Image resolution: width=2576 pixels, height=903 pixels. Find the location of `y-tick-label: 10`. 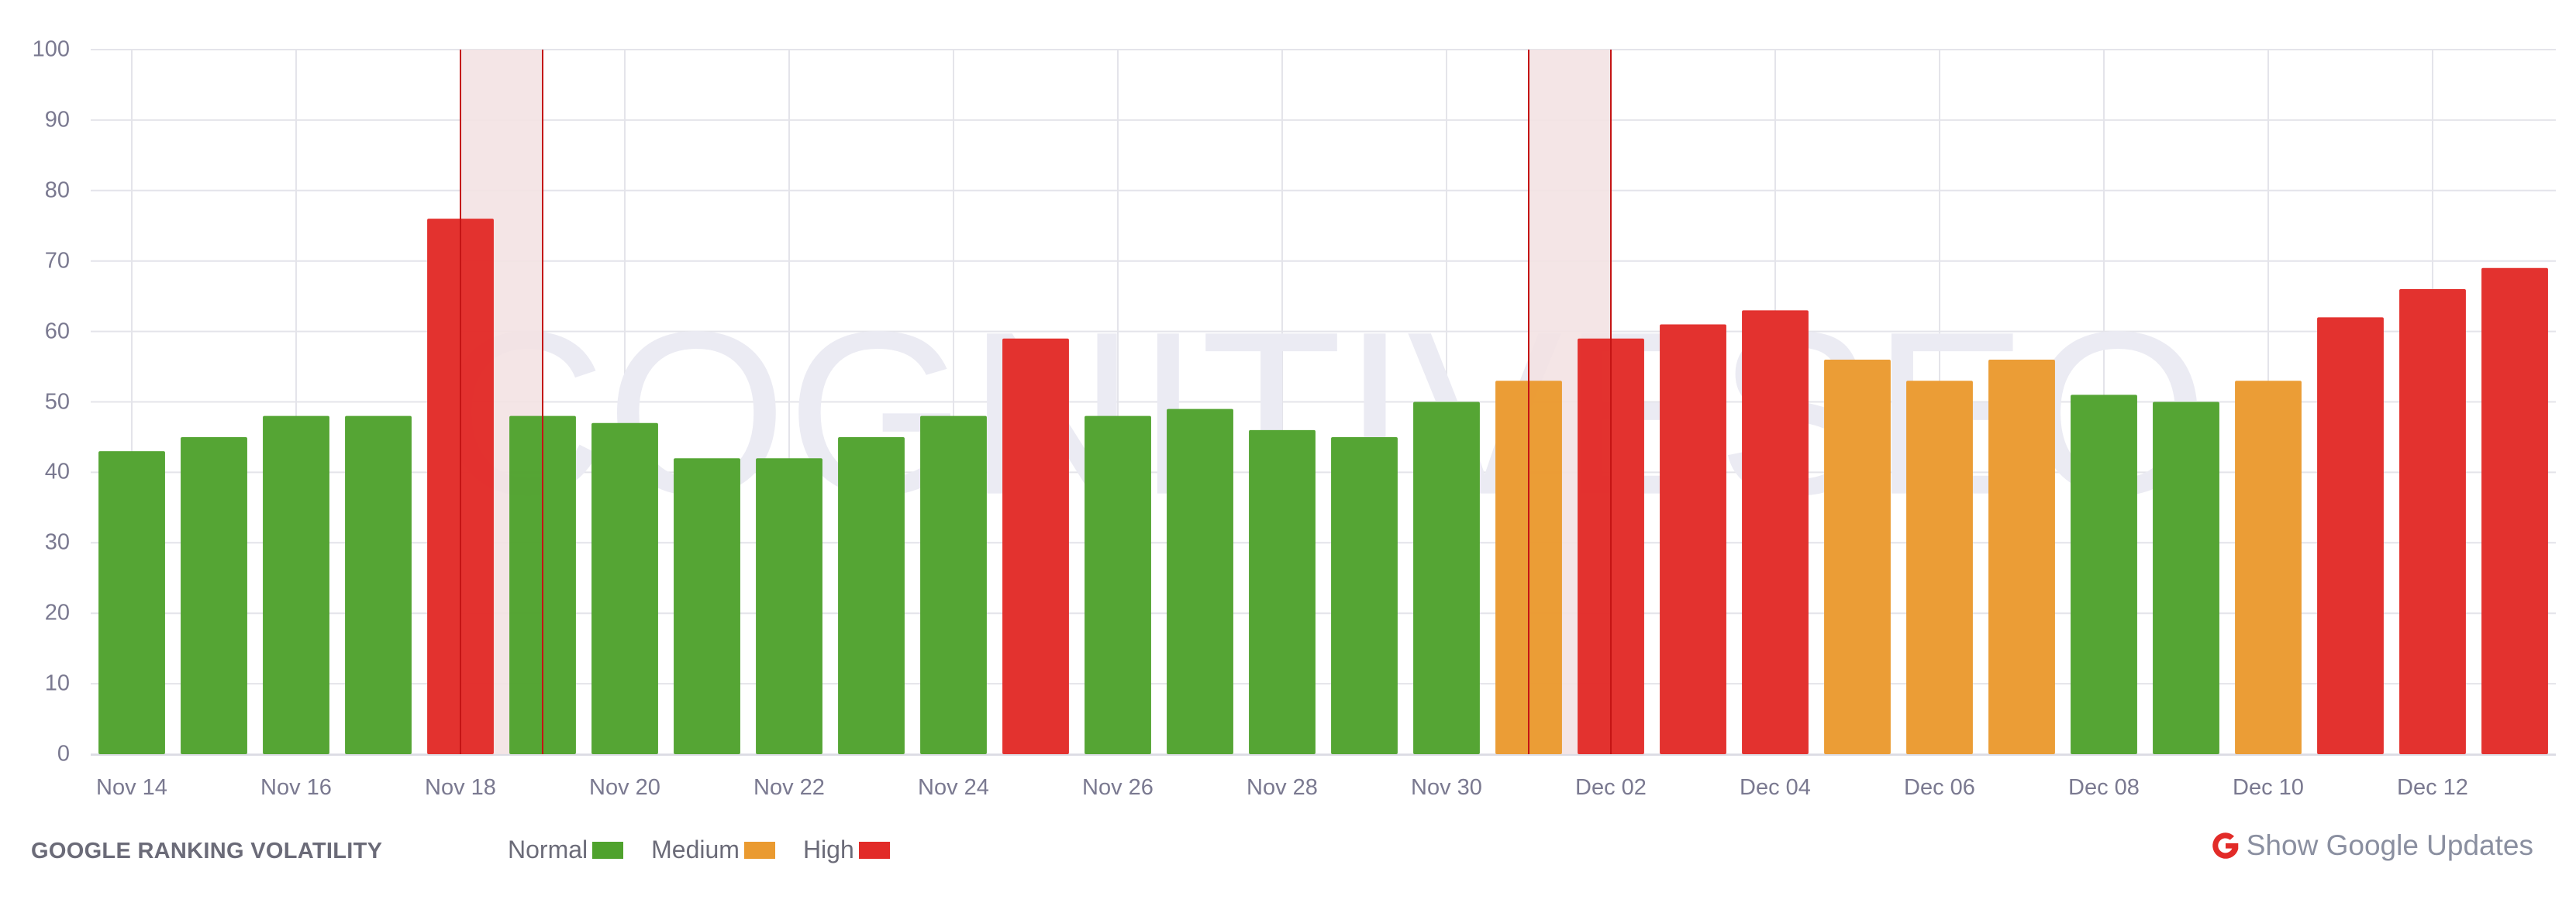

y-tick-label: 10 is located at coordinates (57, 683).